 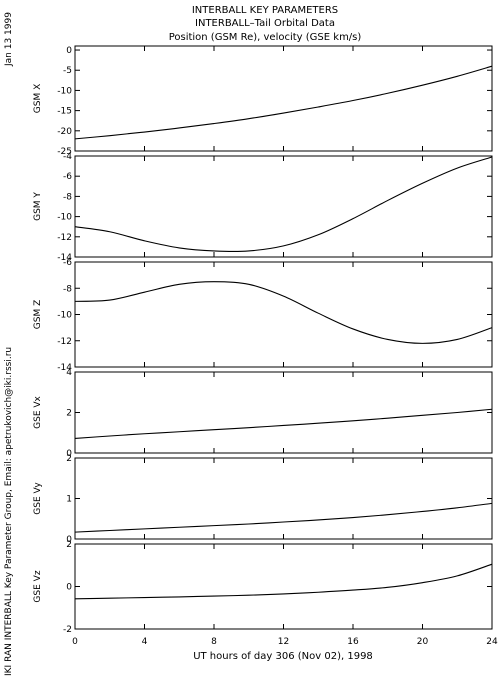 I want to click on y-tick-label: 4, so click(x=69, y=373).